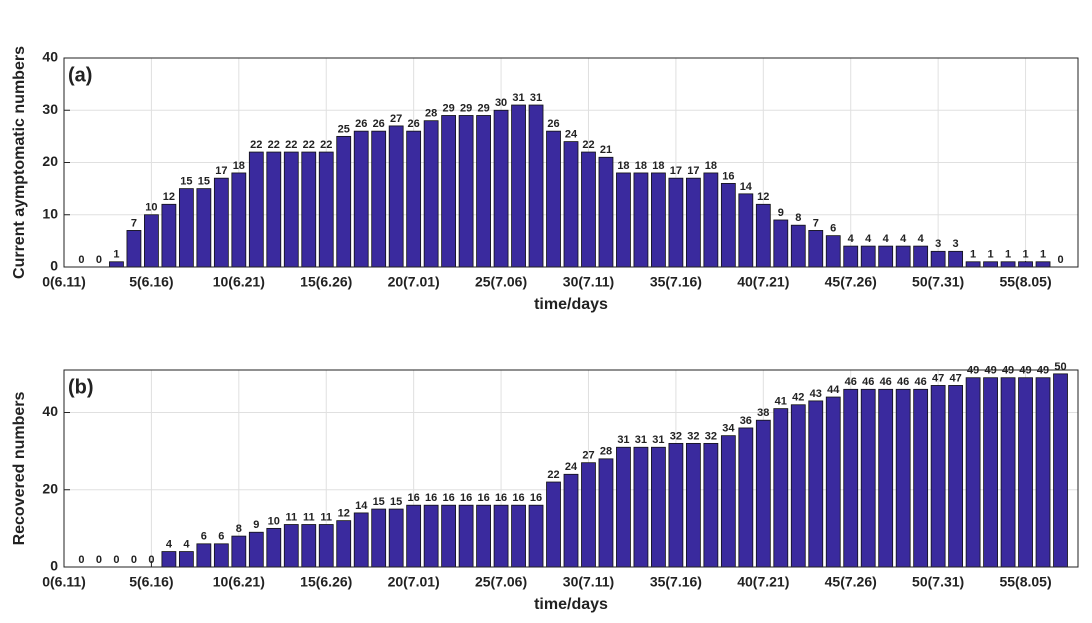 Image resolution: width=1092 pixels, height=623 pixels. What do you see at coordinates (50, 161) in the screenshot?
I see `y-tick-label: 20` at bounding box center [50, 161].